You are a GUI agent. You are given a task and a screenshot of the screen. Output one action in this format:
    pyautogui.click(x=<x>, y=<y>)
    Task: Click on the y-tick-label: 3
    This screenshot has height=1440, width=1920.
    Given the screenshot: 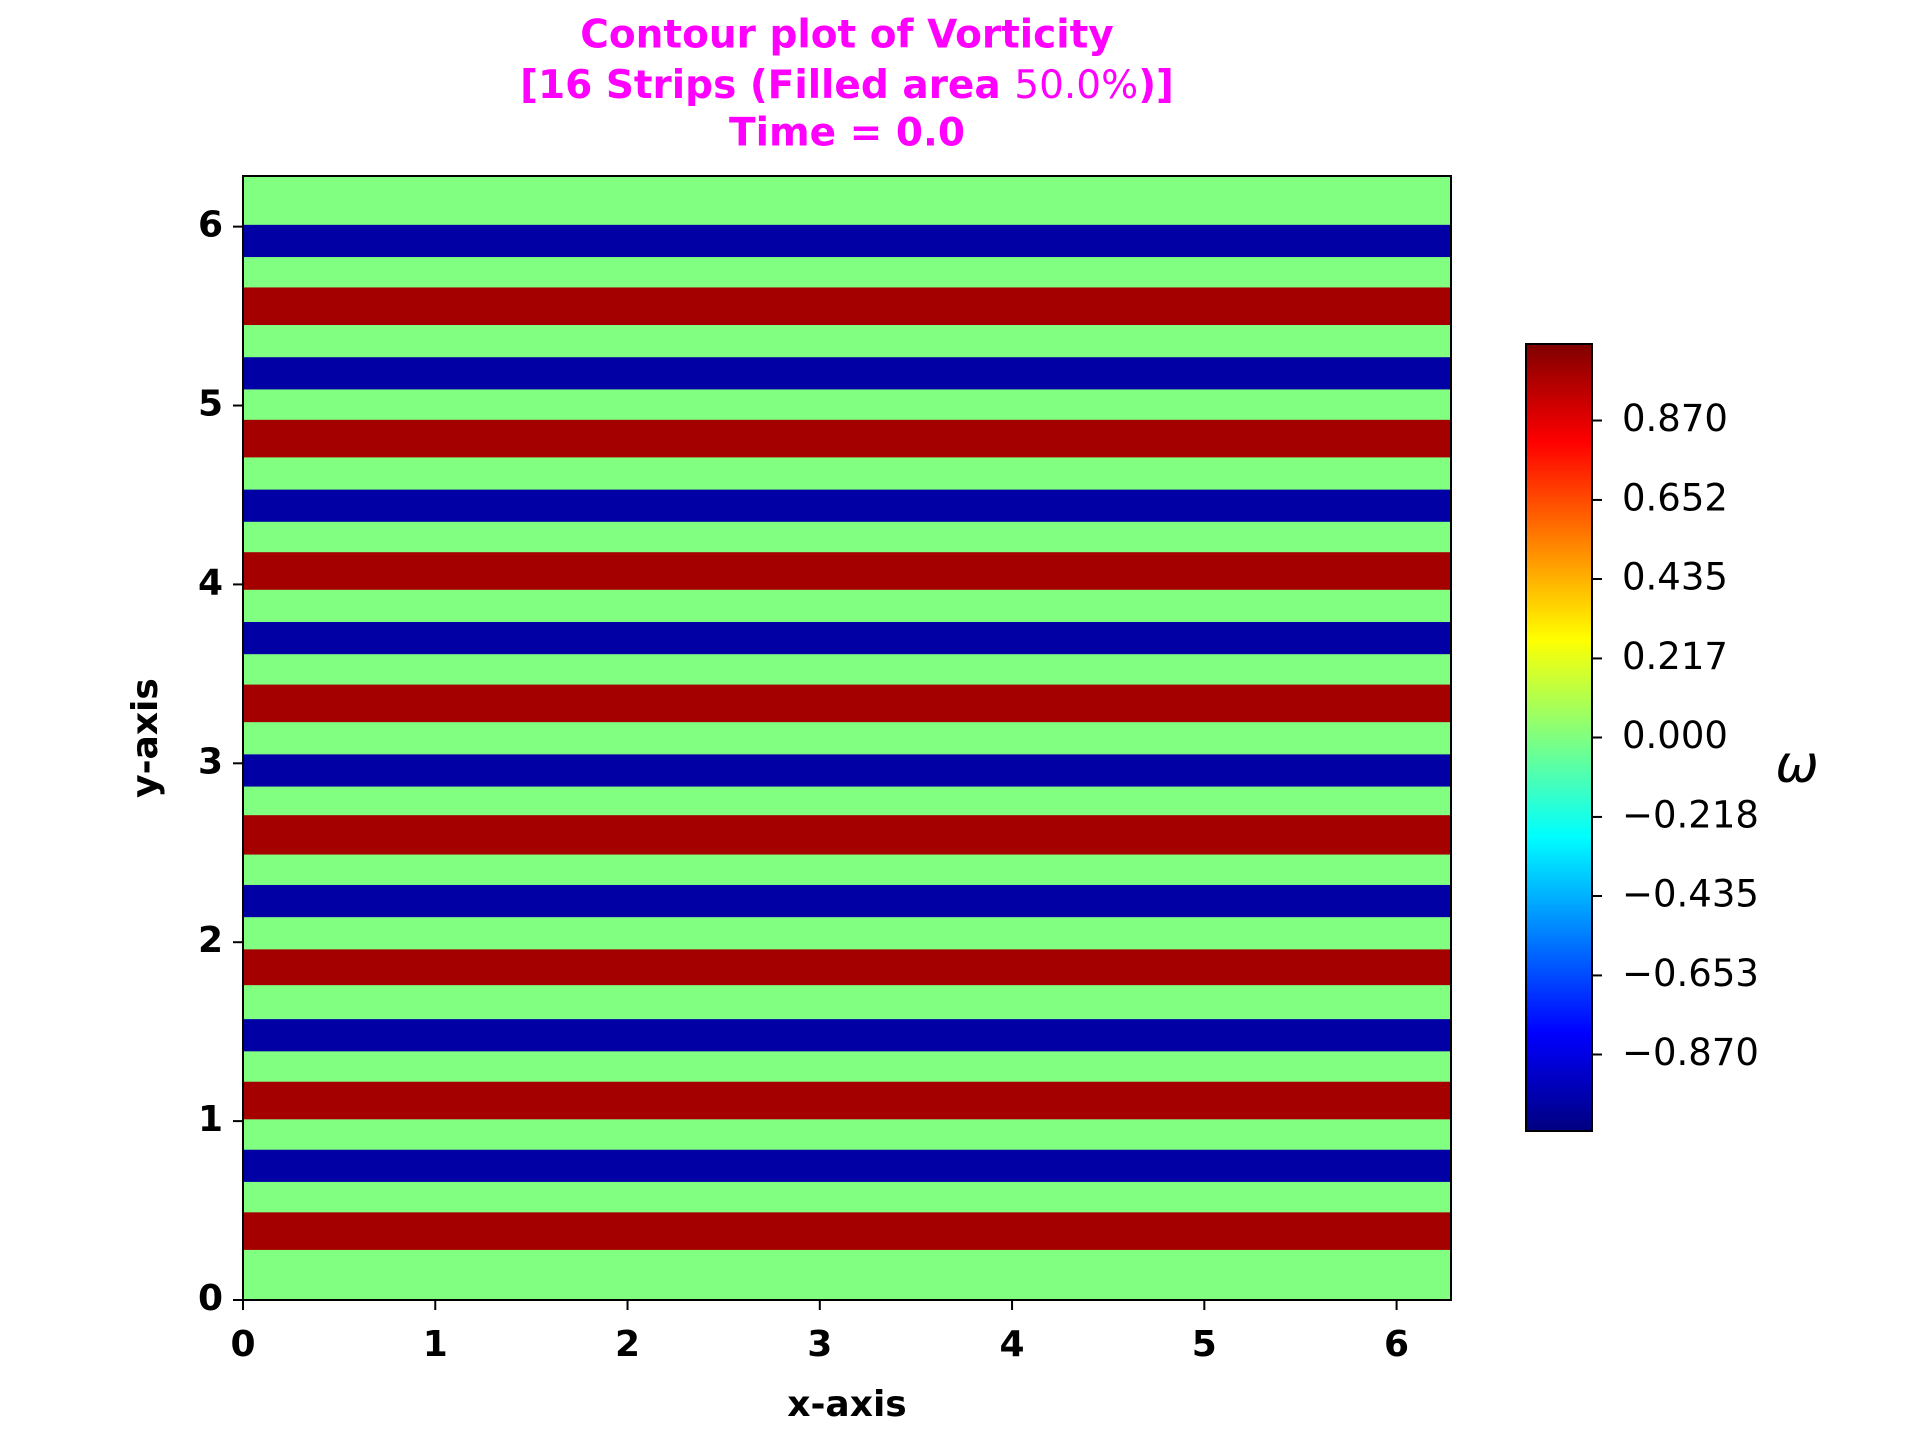 What is the action you would take?
    pyautogui.click(x=210, y=761)
    